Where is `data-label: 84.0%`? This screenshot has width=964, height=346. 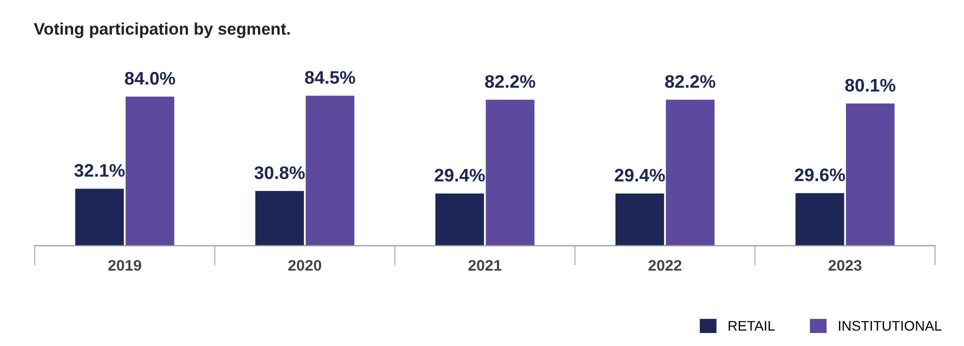
data-label: 84.0% is located at coordinates (150, 78).